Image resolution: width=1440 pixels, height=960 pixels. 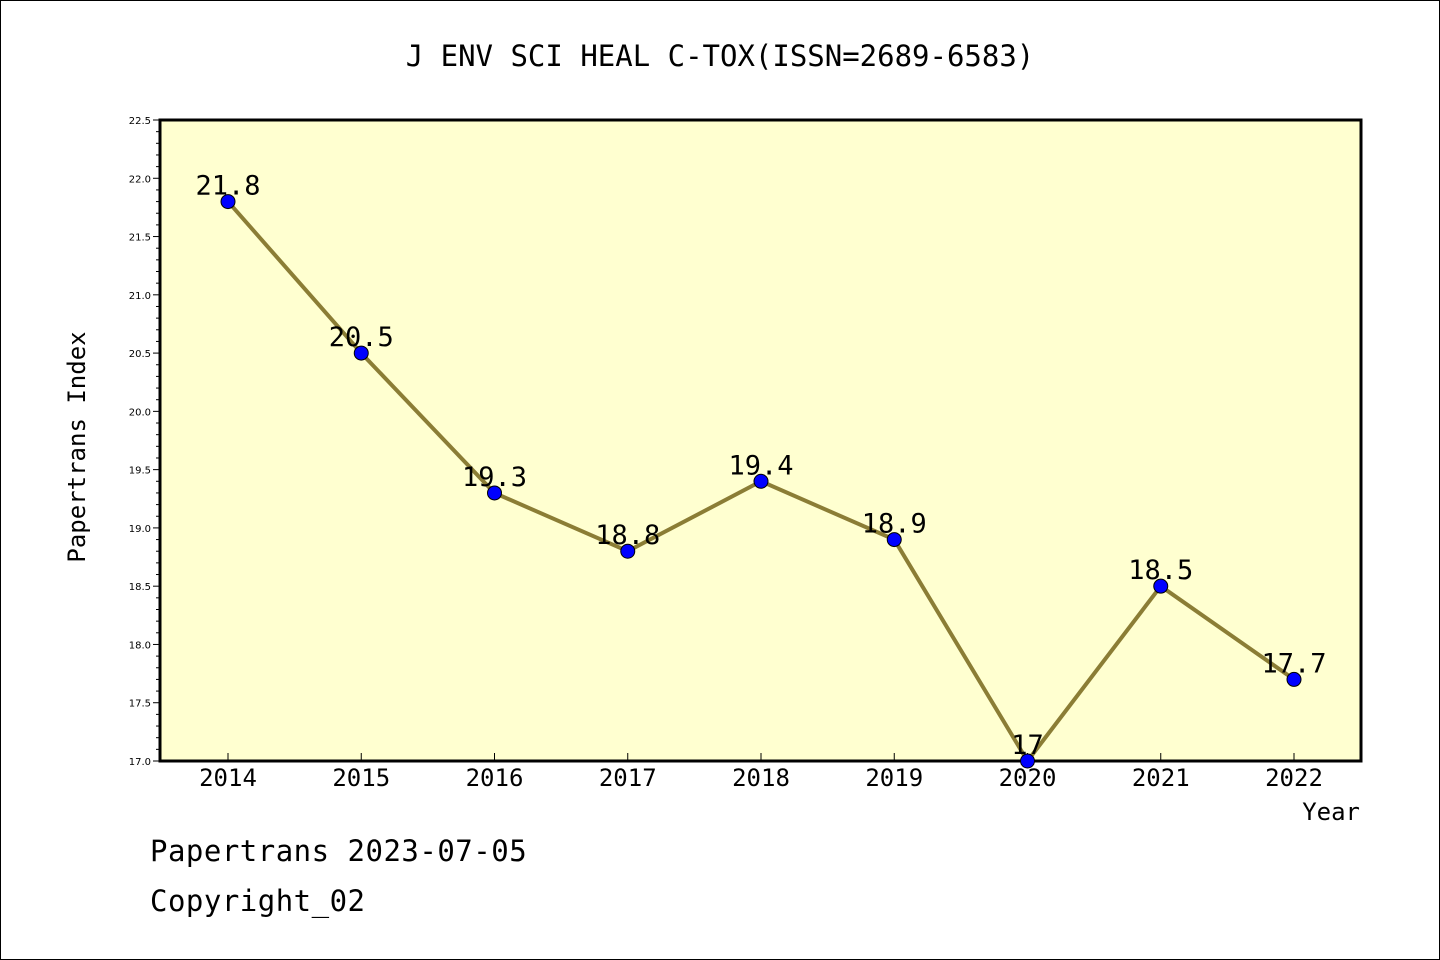 What do you see at coordinates (140, 704) in the screenshot?
I see `y-tick-label: 17.5` at bounding box center [140, 704].